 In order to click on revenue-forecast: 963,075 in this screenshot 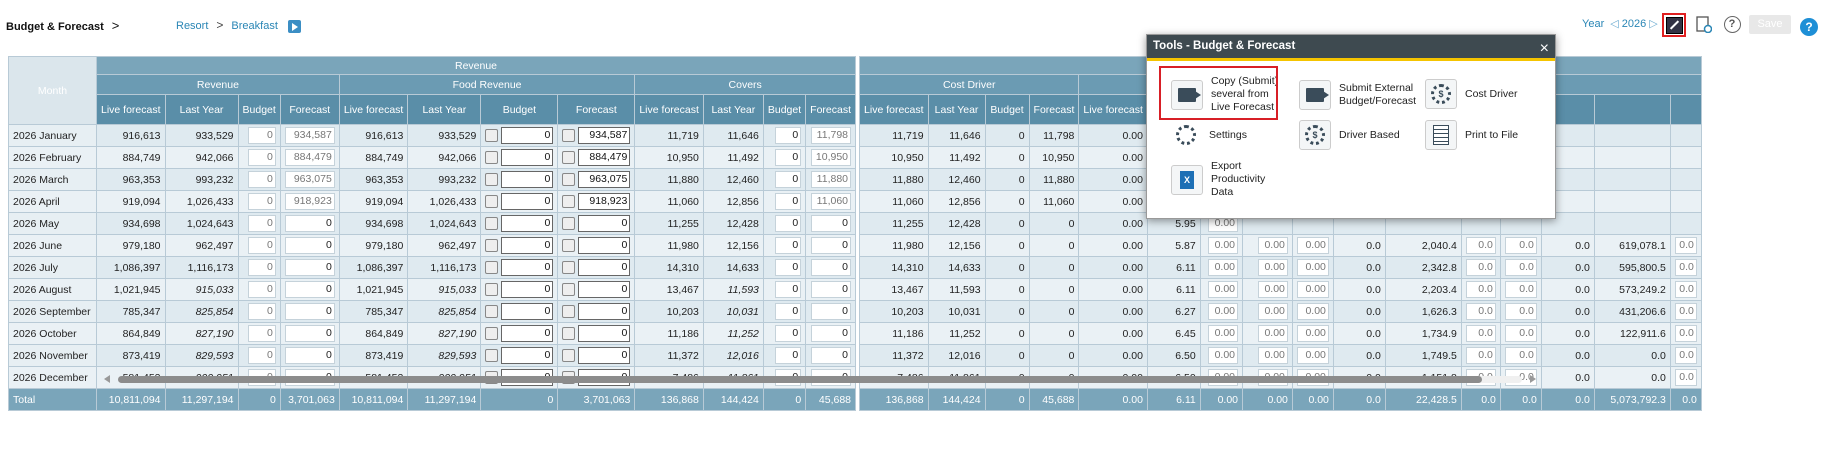, I will do `click(309, 179)`.